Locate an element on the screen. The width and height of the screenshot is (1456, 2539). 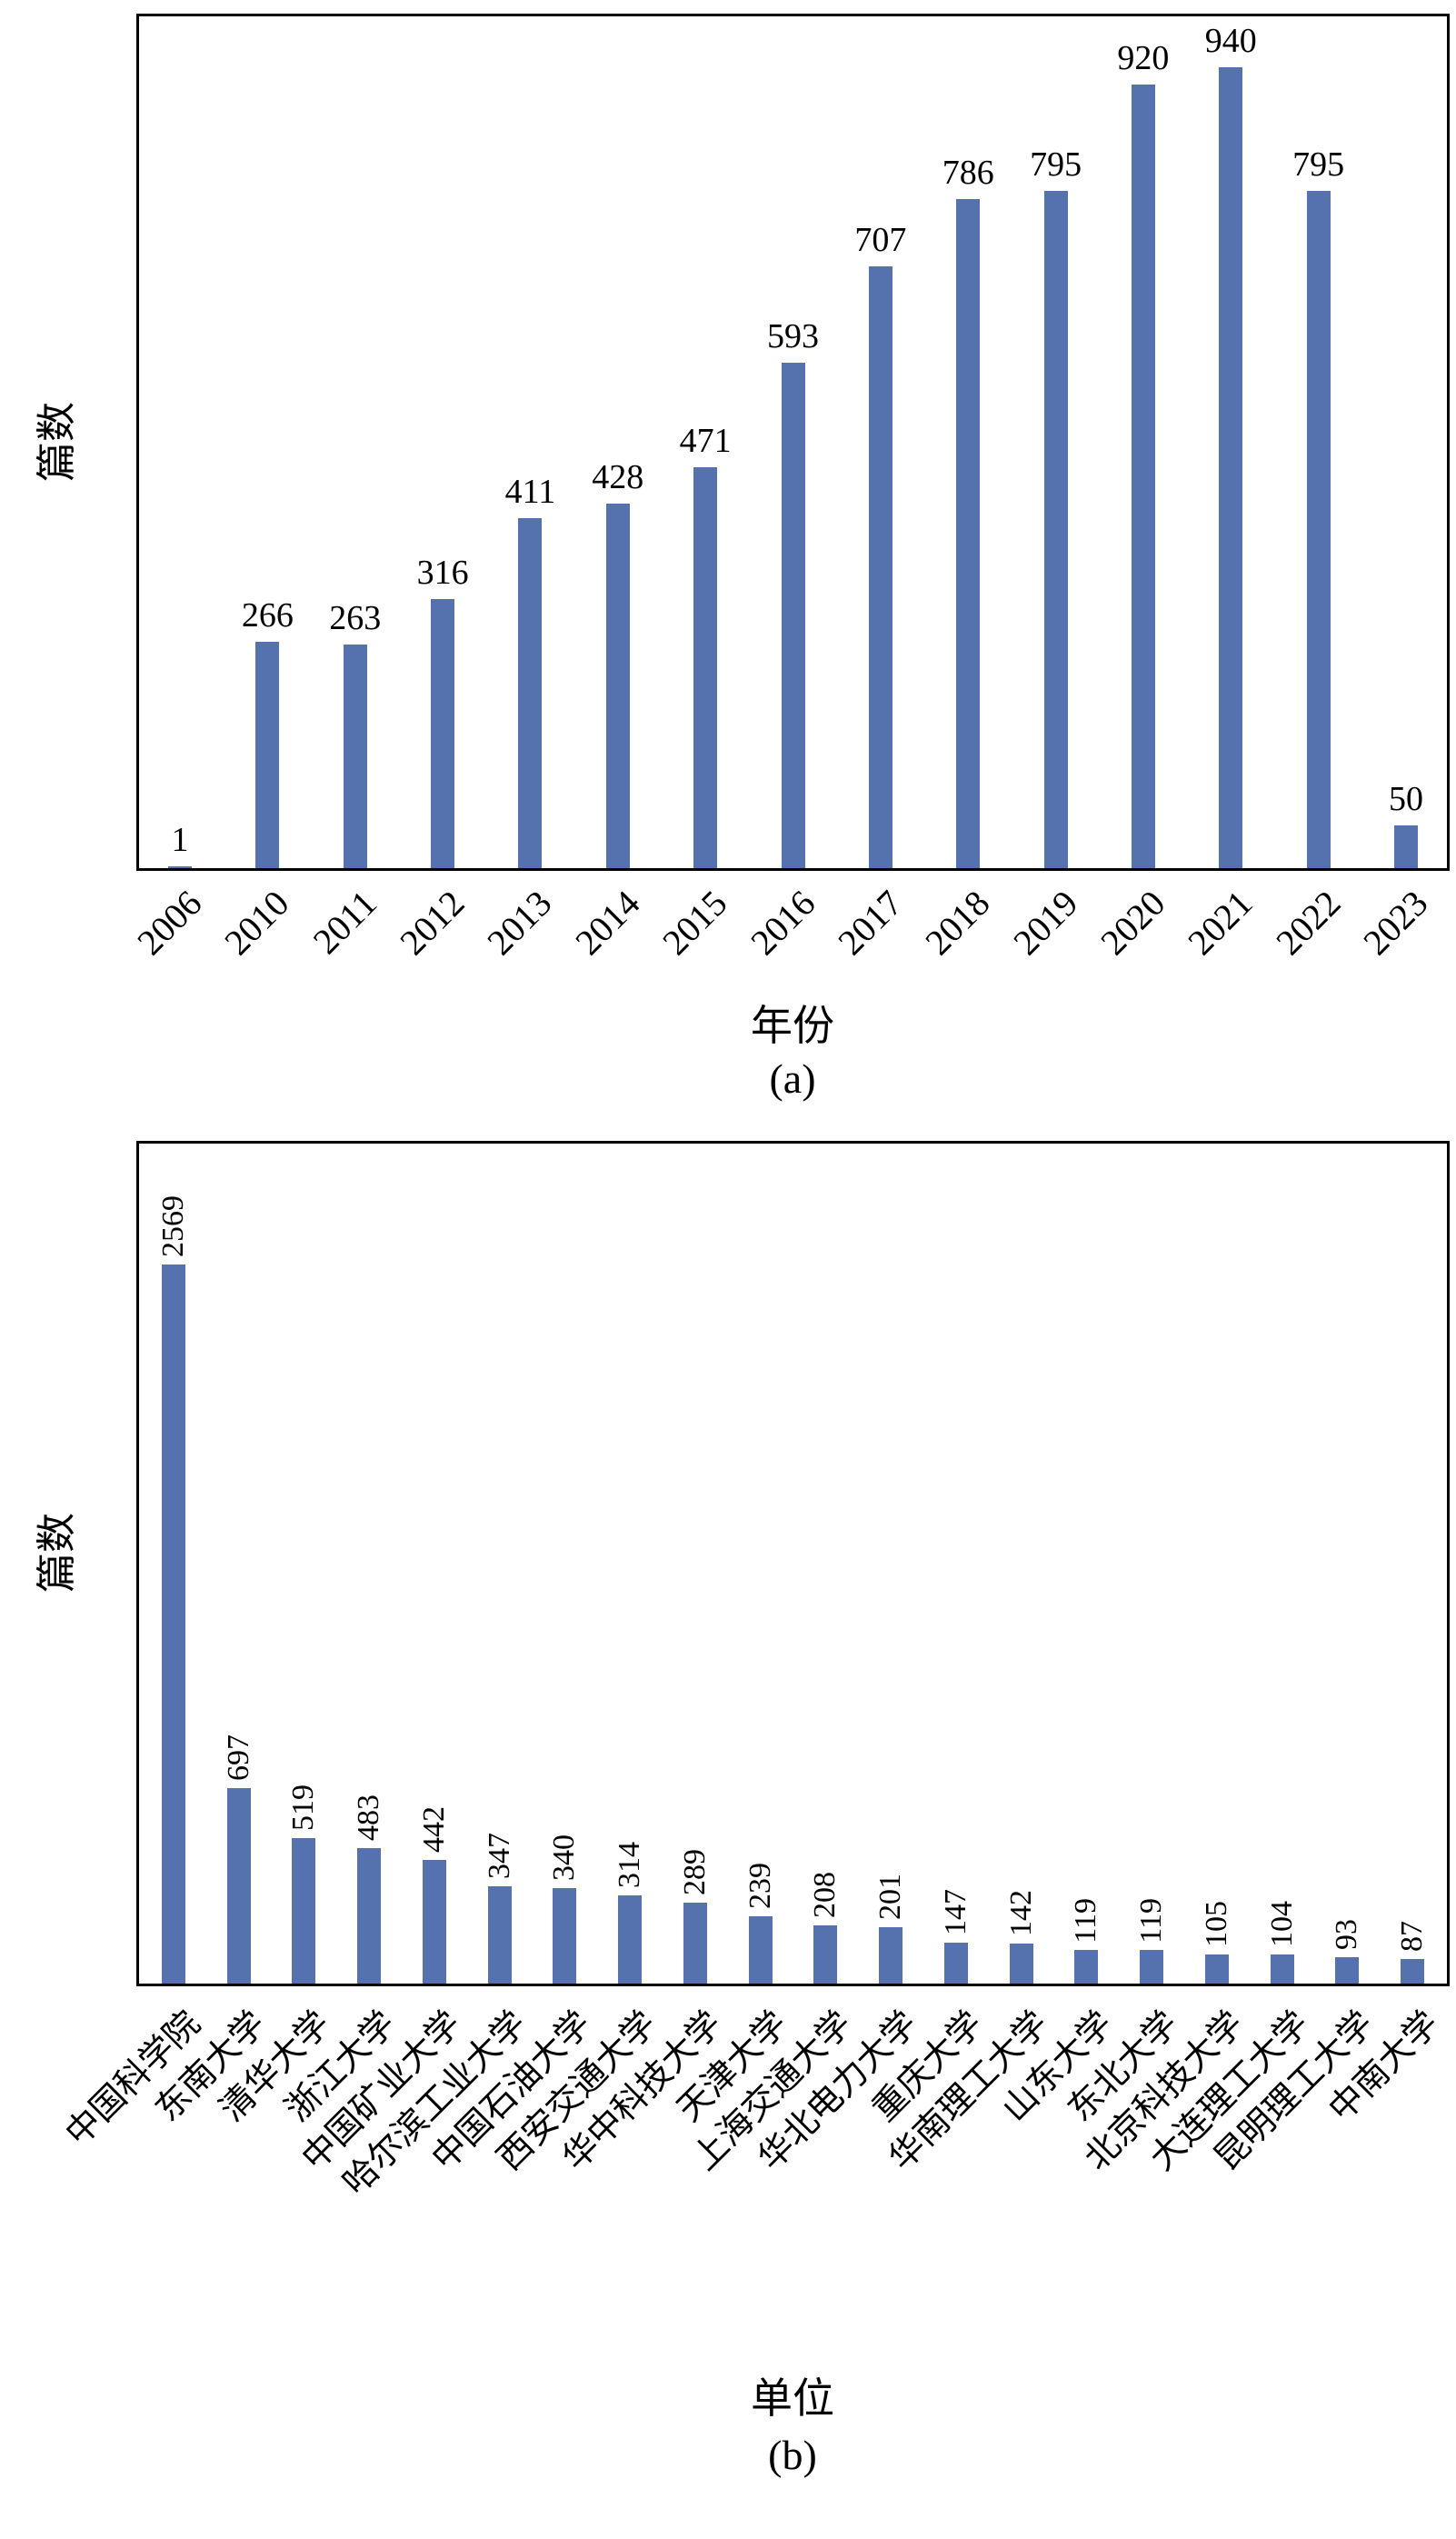
bar-value-label: 786 is located at coordinates (968, 172).